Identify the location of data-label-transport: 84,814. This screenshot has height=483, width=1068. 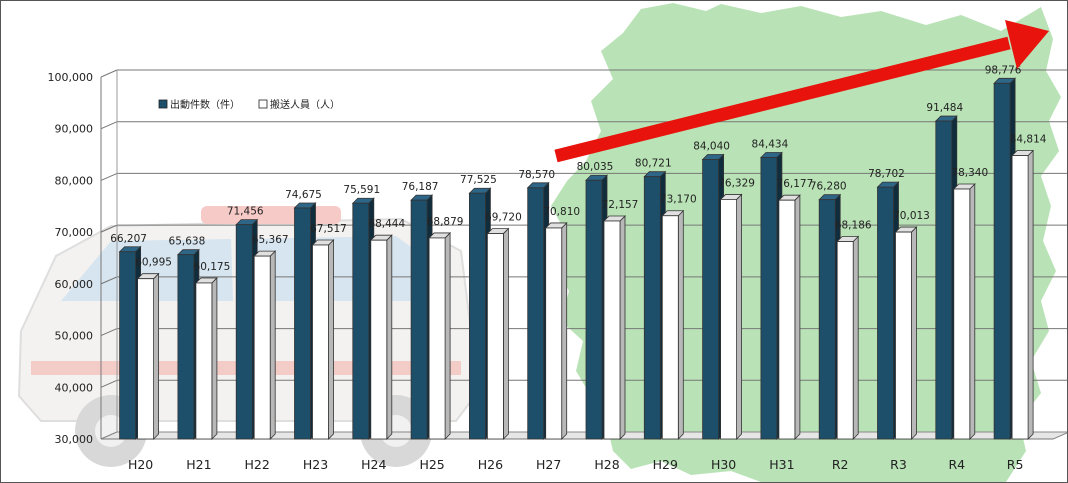
(1028, 140).